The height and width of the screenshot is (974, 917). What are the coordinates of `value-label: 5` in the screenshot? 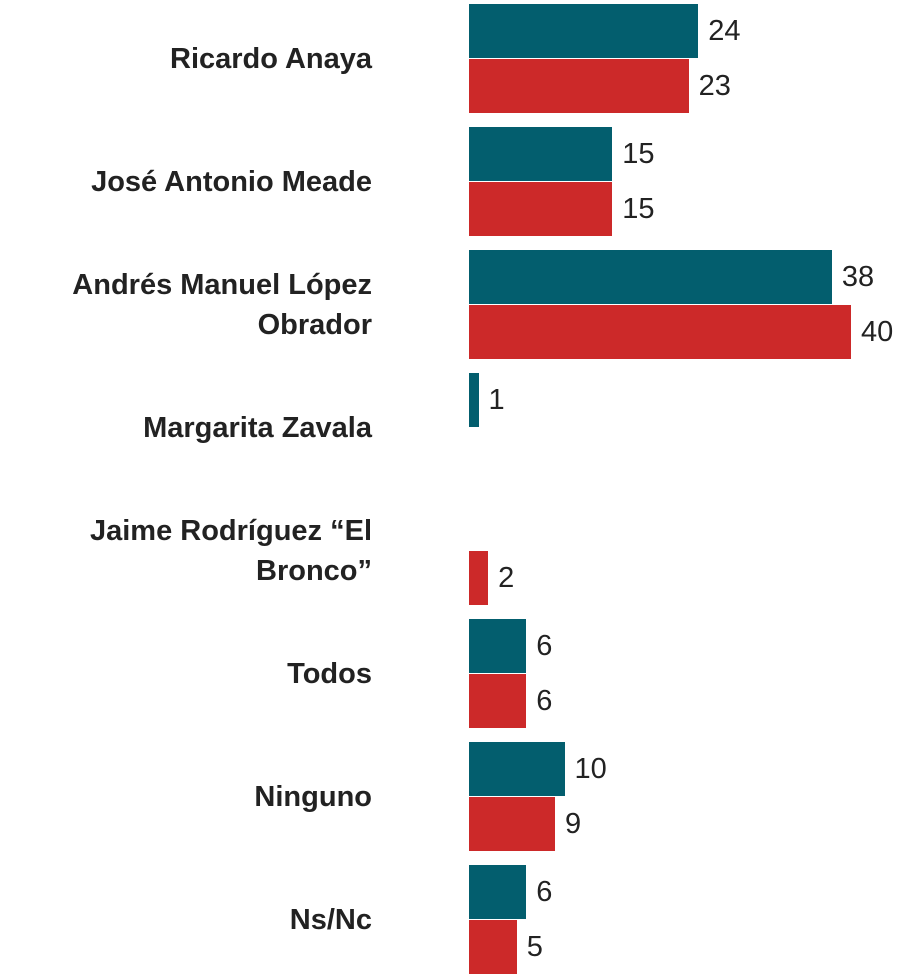 It's located at (534, 947).